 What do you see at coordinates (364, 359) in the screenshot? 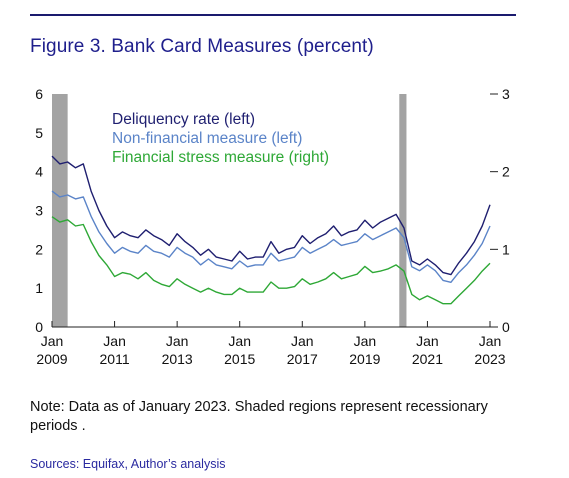
I see `x-tick-year: 2019` at bounding box center [364, 359].